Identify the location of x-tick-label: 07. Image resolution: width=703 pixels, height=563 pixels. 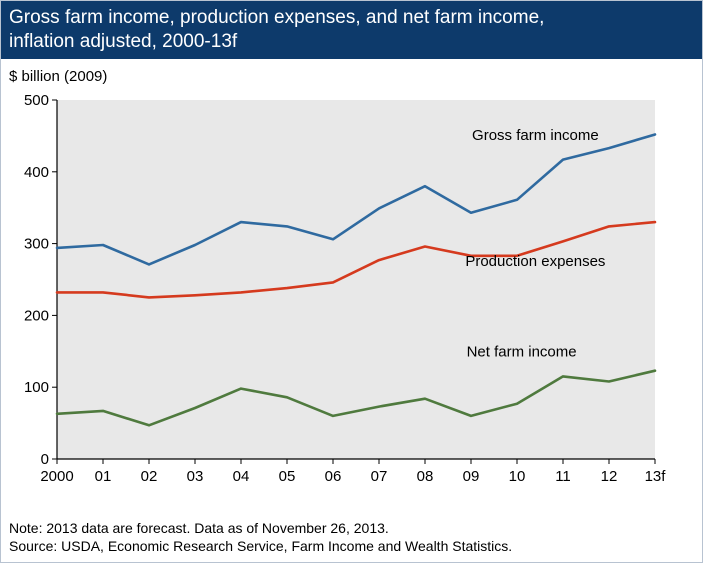
(379, 476).